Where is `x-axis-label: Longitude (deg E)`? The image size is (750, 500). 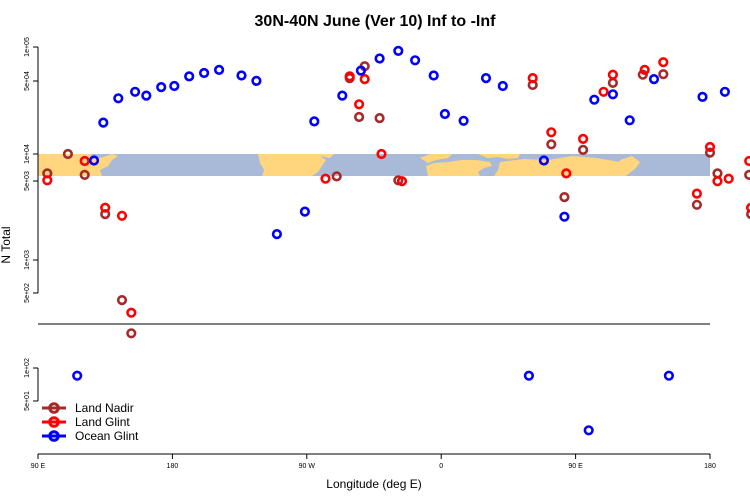
x-axis-label: Longitude (deg E) is located at coordinates (373, 484).